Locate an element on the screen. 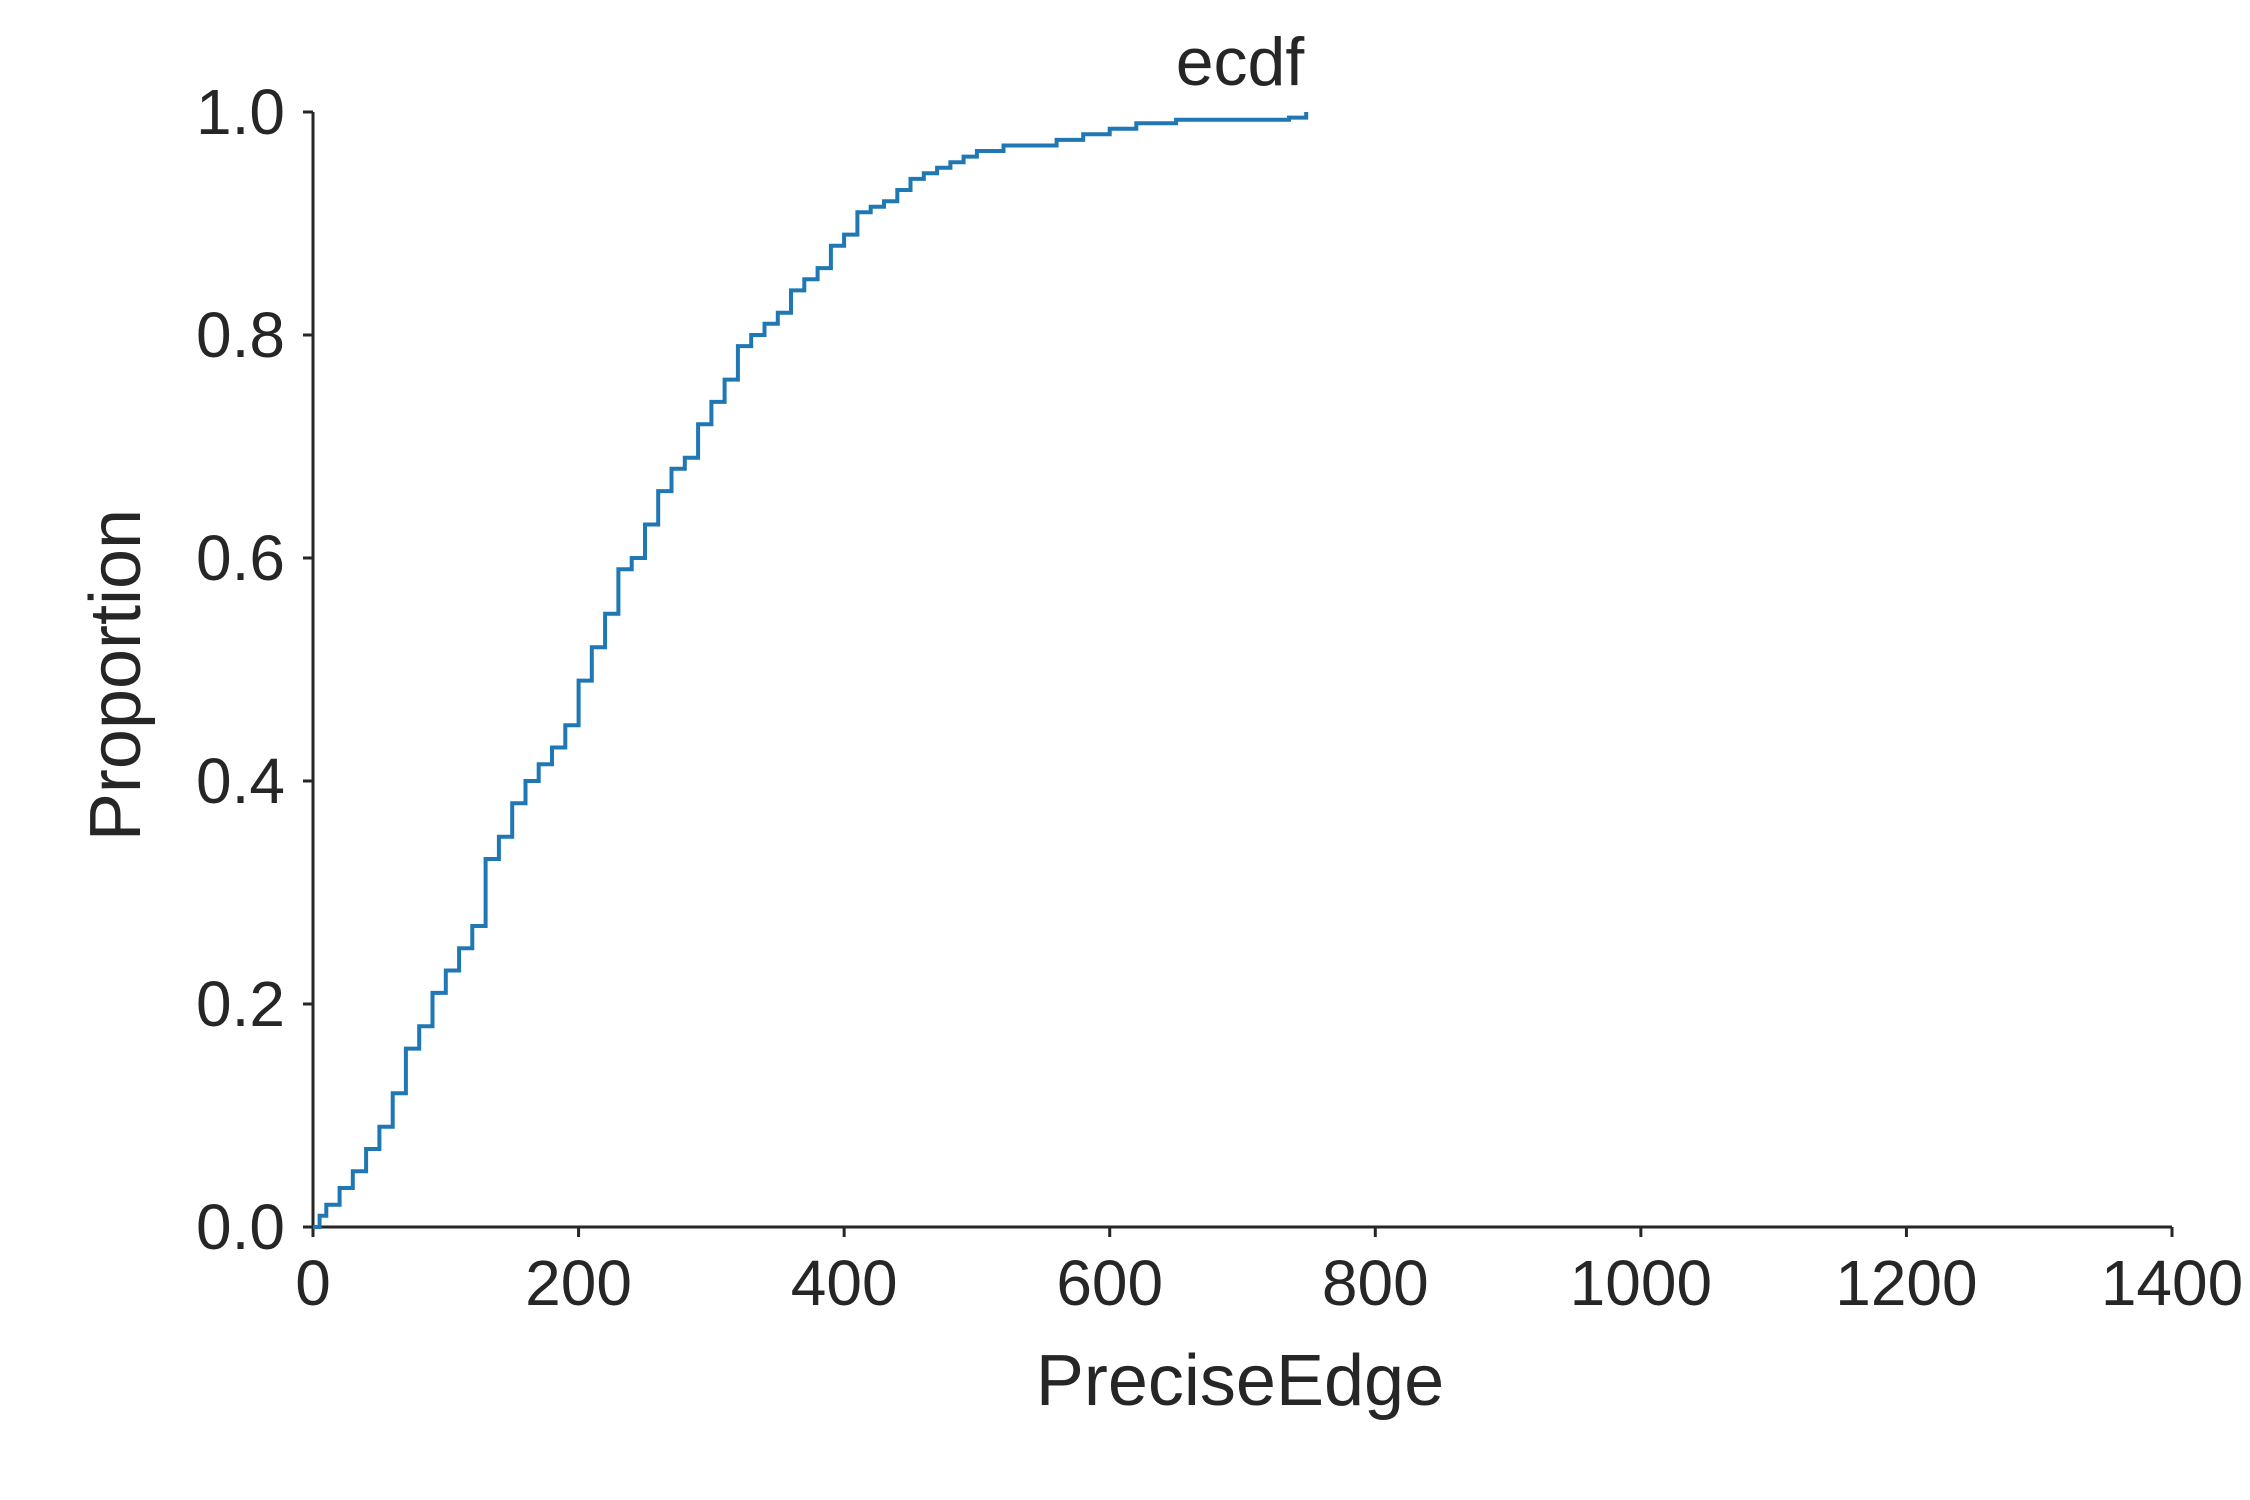 The width and height of the screenshot is (2250, 1500). x-tick-label: 1400 is located at coordinates (2172, 1283).